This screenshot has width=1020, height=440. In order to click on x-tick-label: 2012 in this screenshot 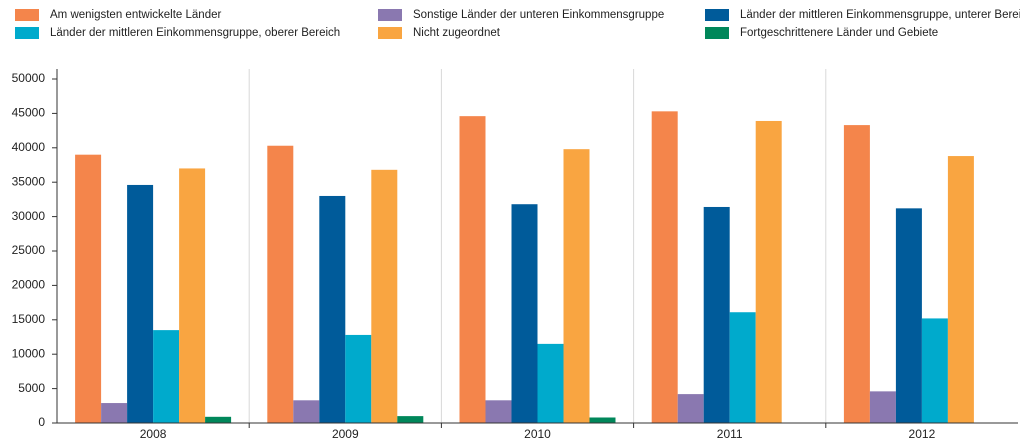, I will do `click(922, 433)`.